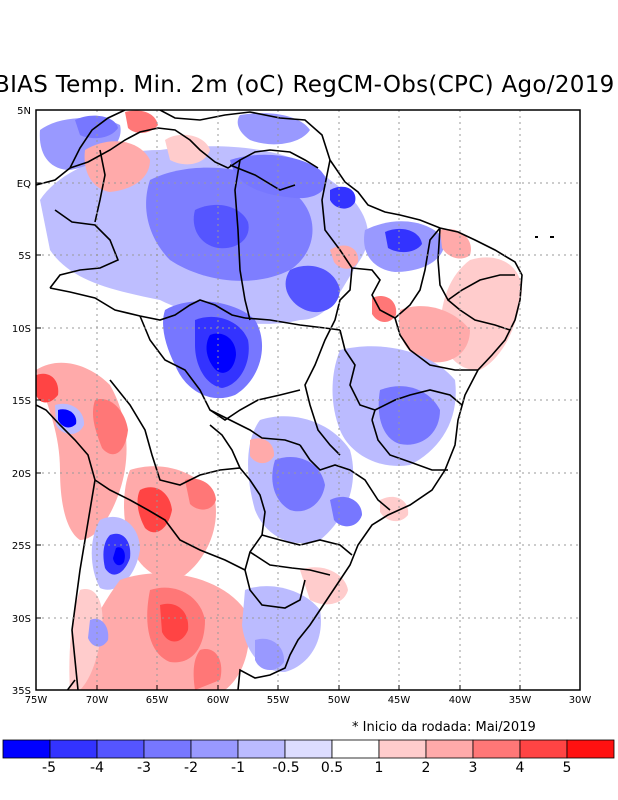  I want to click on lat-labels: 5N EQ 5S 10S 15S 20S 25S 30S 35S, so click(21, 401).